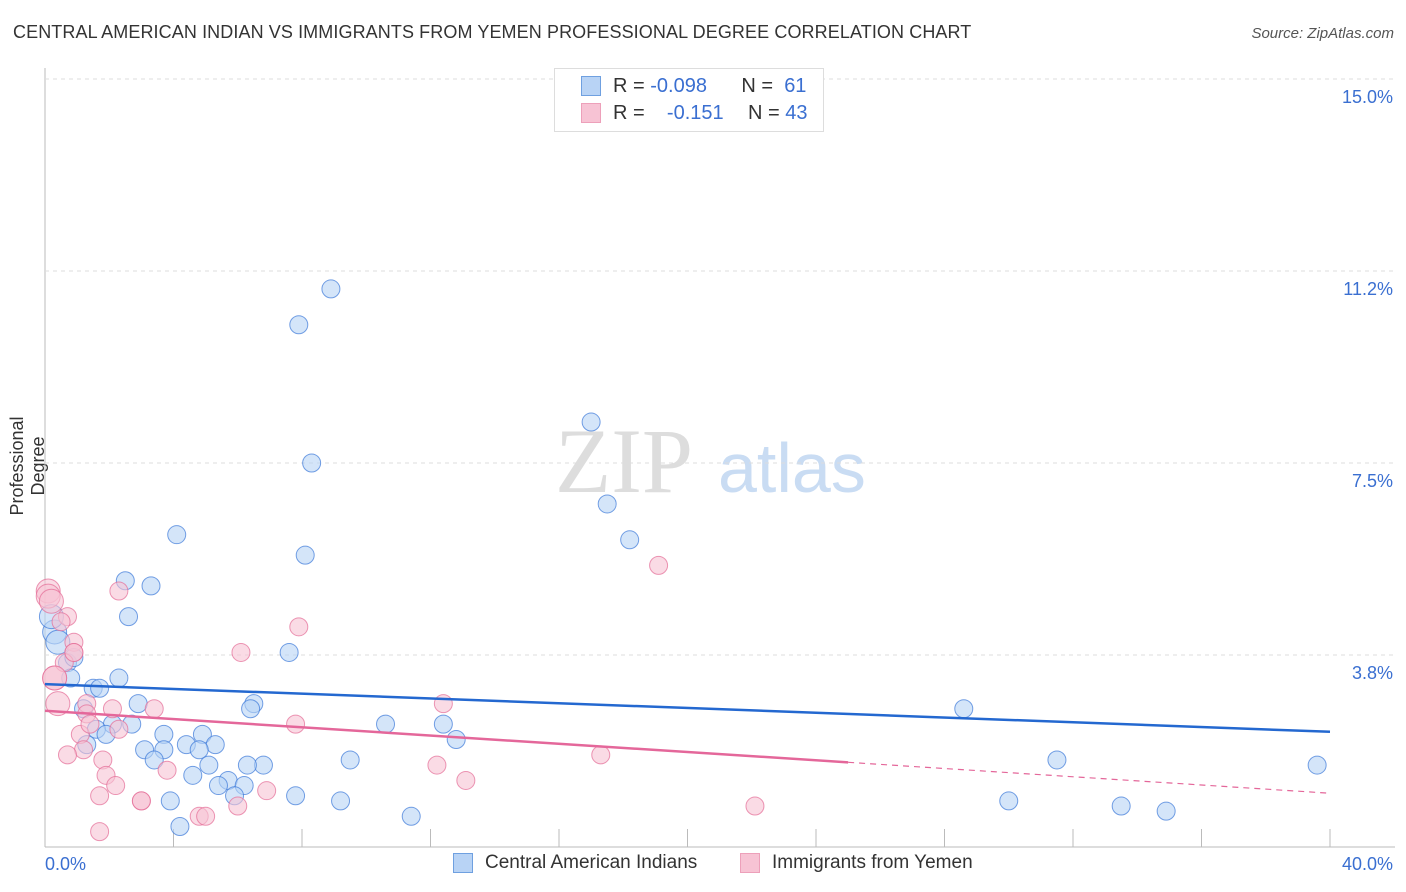 The image size is (1406, 892). I want to click on r-value-blue: -0.098, so click(678, 85).